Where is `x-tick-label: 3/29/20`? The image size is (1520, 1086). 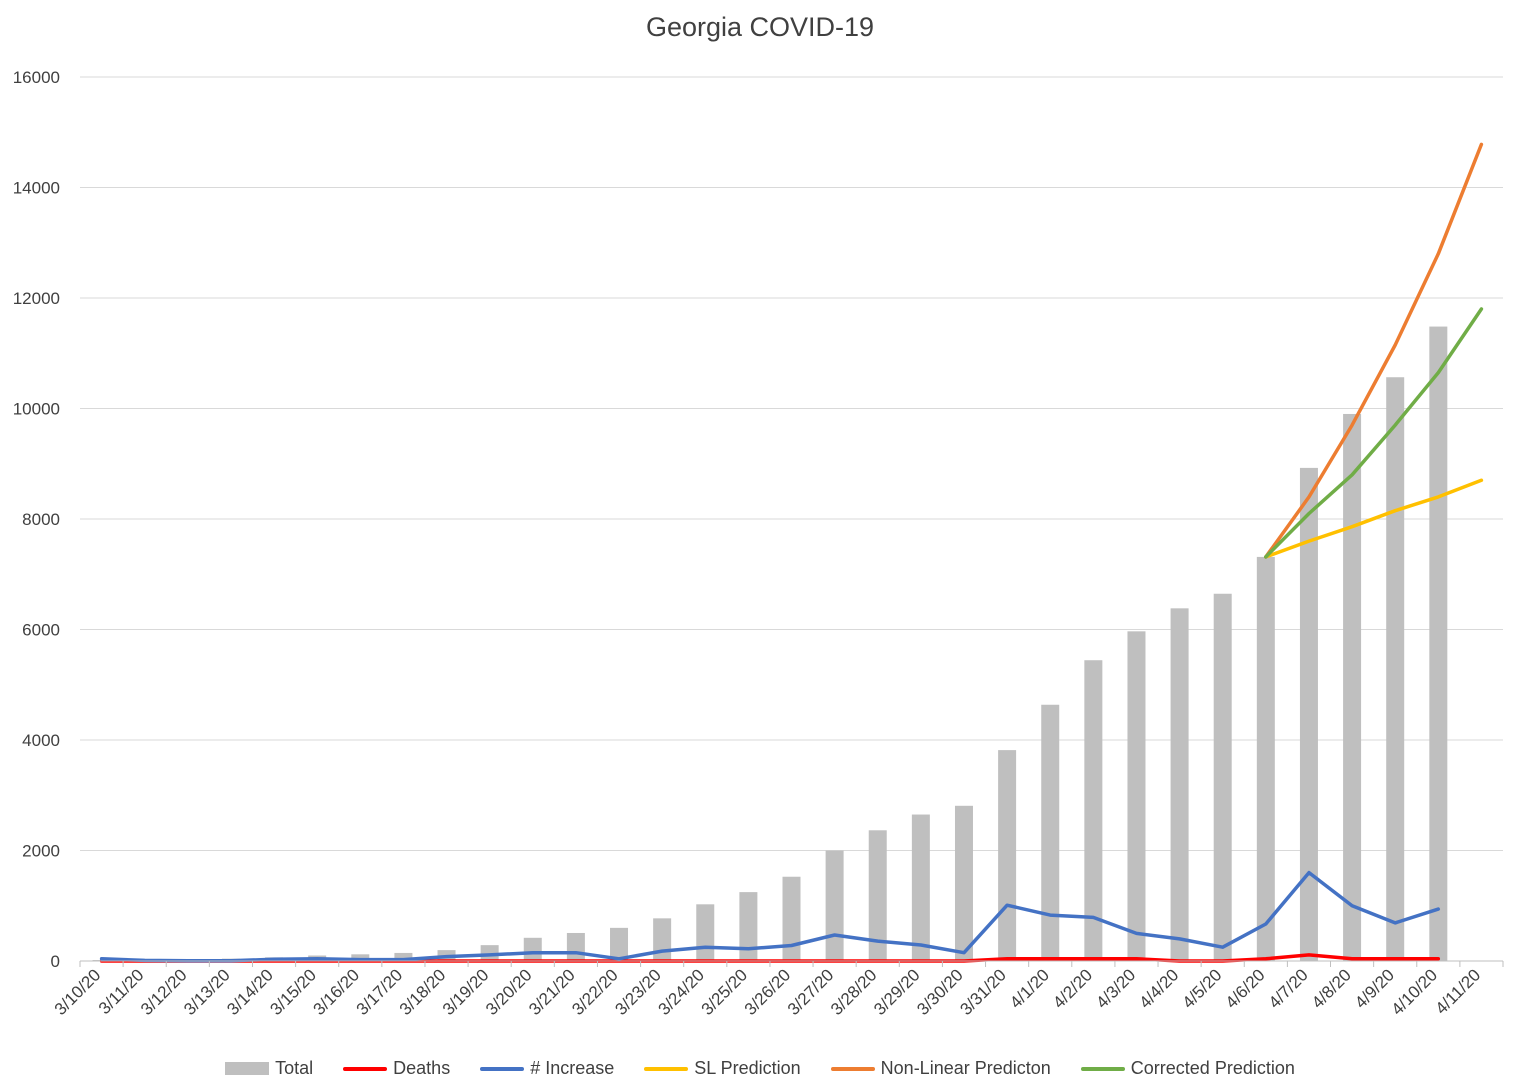
x-tick-label: 3/29/20 is located at coordinates (897, 992).